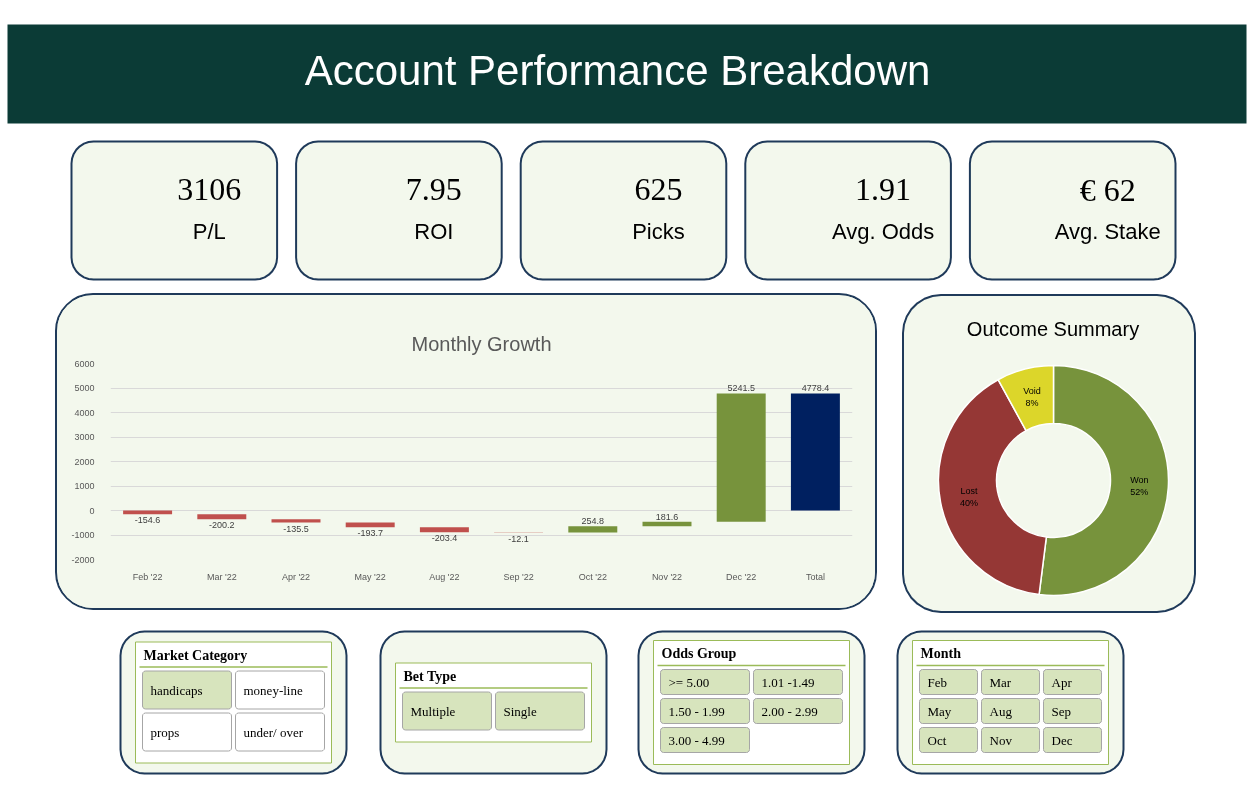 This screenshot has width=1253, height=801. I want to click on category-label: Aug, so click(1001, 711).